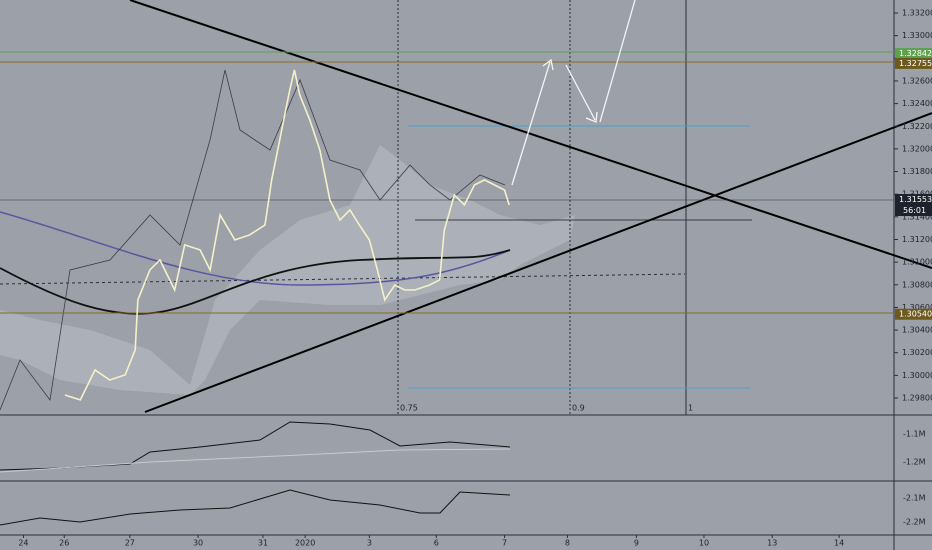 This screenshot has width=932, height=550. What do you see at coordinates (917, 330) in the screenshot?
I see `y-tick-label: 1.30400` at bounding box center [917, 330].